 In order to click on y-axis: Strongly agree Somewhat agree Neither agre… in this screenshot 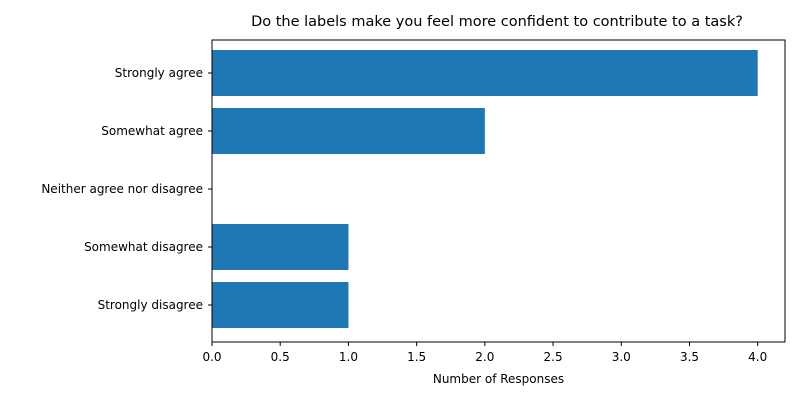, I will do `click(126, 189)`.